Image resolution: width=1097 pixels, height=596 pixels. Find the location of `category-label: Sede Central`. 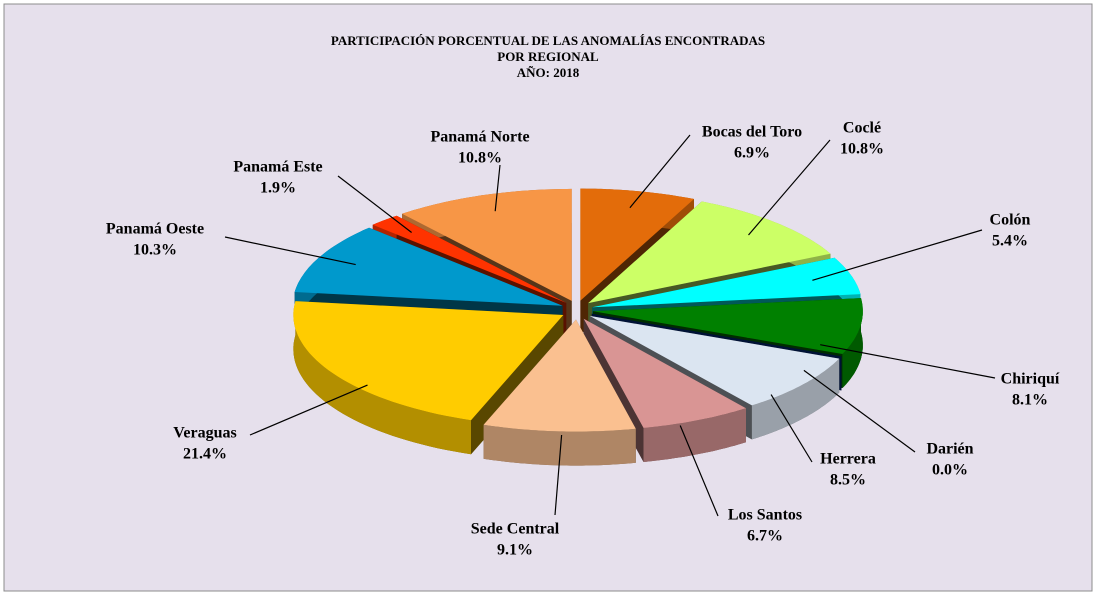

category-label: Sede Central is located at coordinates (515, 529).